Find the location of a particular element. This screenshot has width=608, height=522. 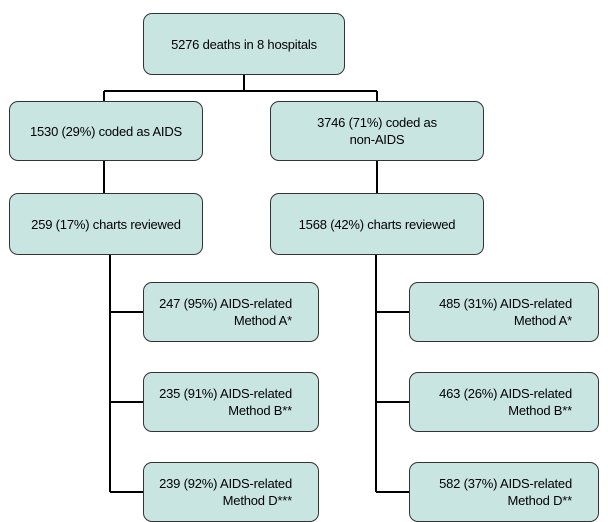

box-aids-method-b: 235 (91%) AIDS-related Method B** is located at coordinates (231, 402).